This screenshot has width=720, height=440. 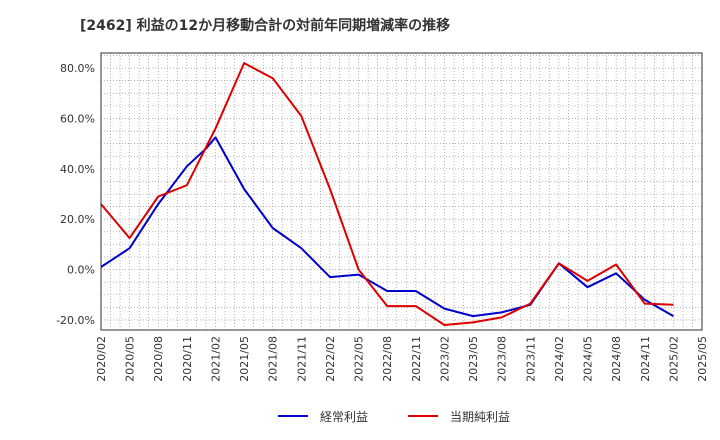 What do you see at coordinates (187, 359) in the screenshot?
I see `x-tick-label: 2020/11` at bounding box center [187, 359].